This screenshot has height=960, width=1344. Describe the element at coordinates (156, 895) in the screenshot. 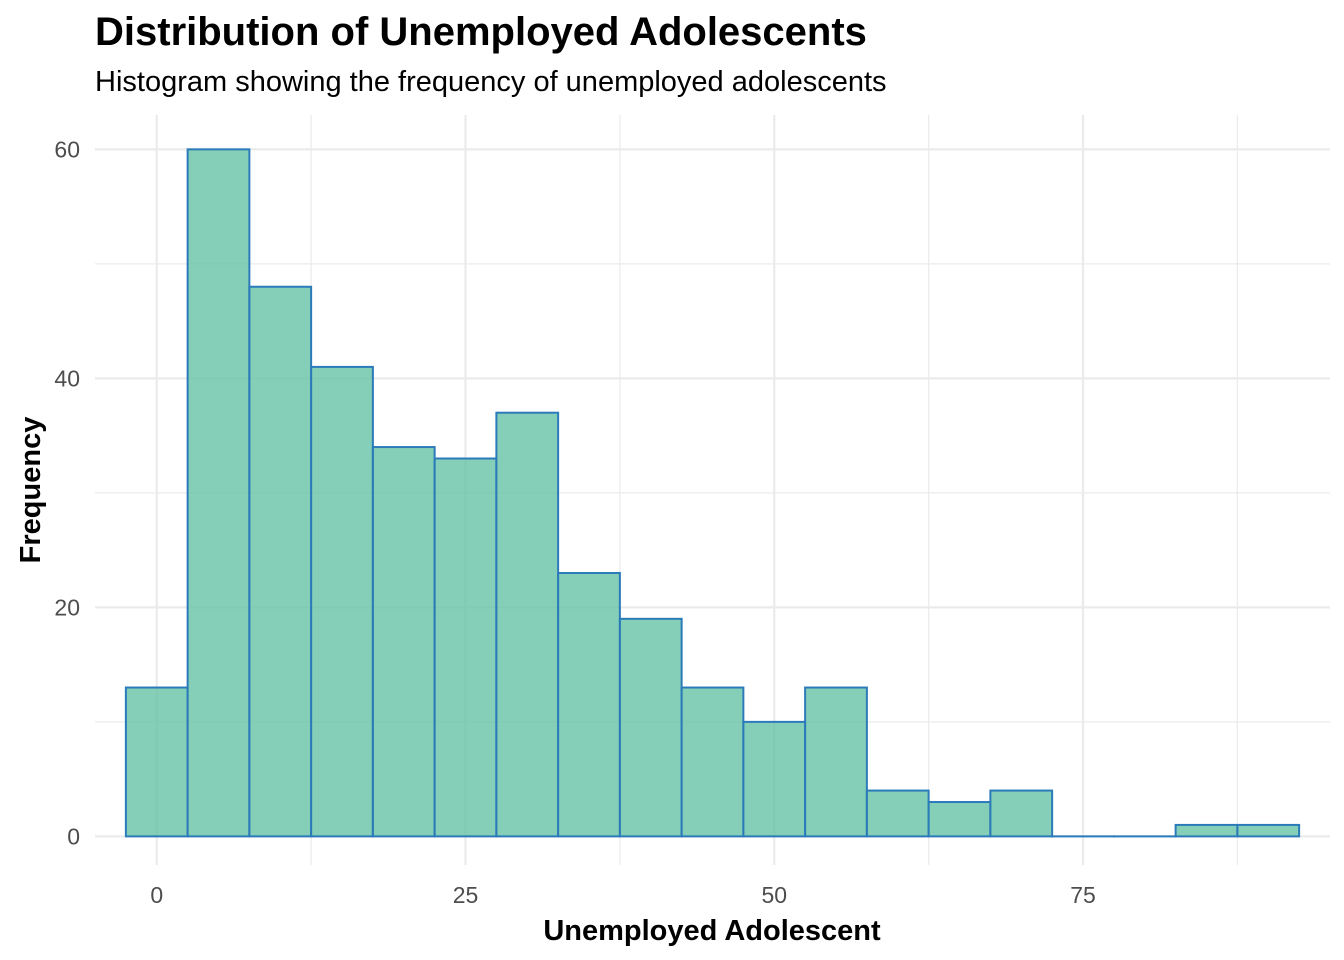

I see `x-tick-label: 0` at that location.